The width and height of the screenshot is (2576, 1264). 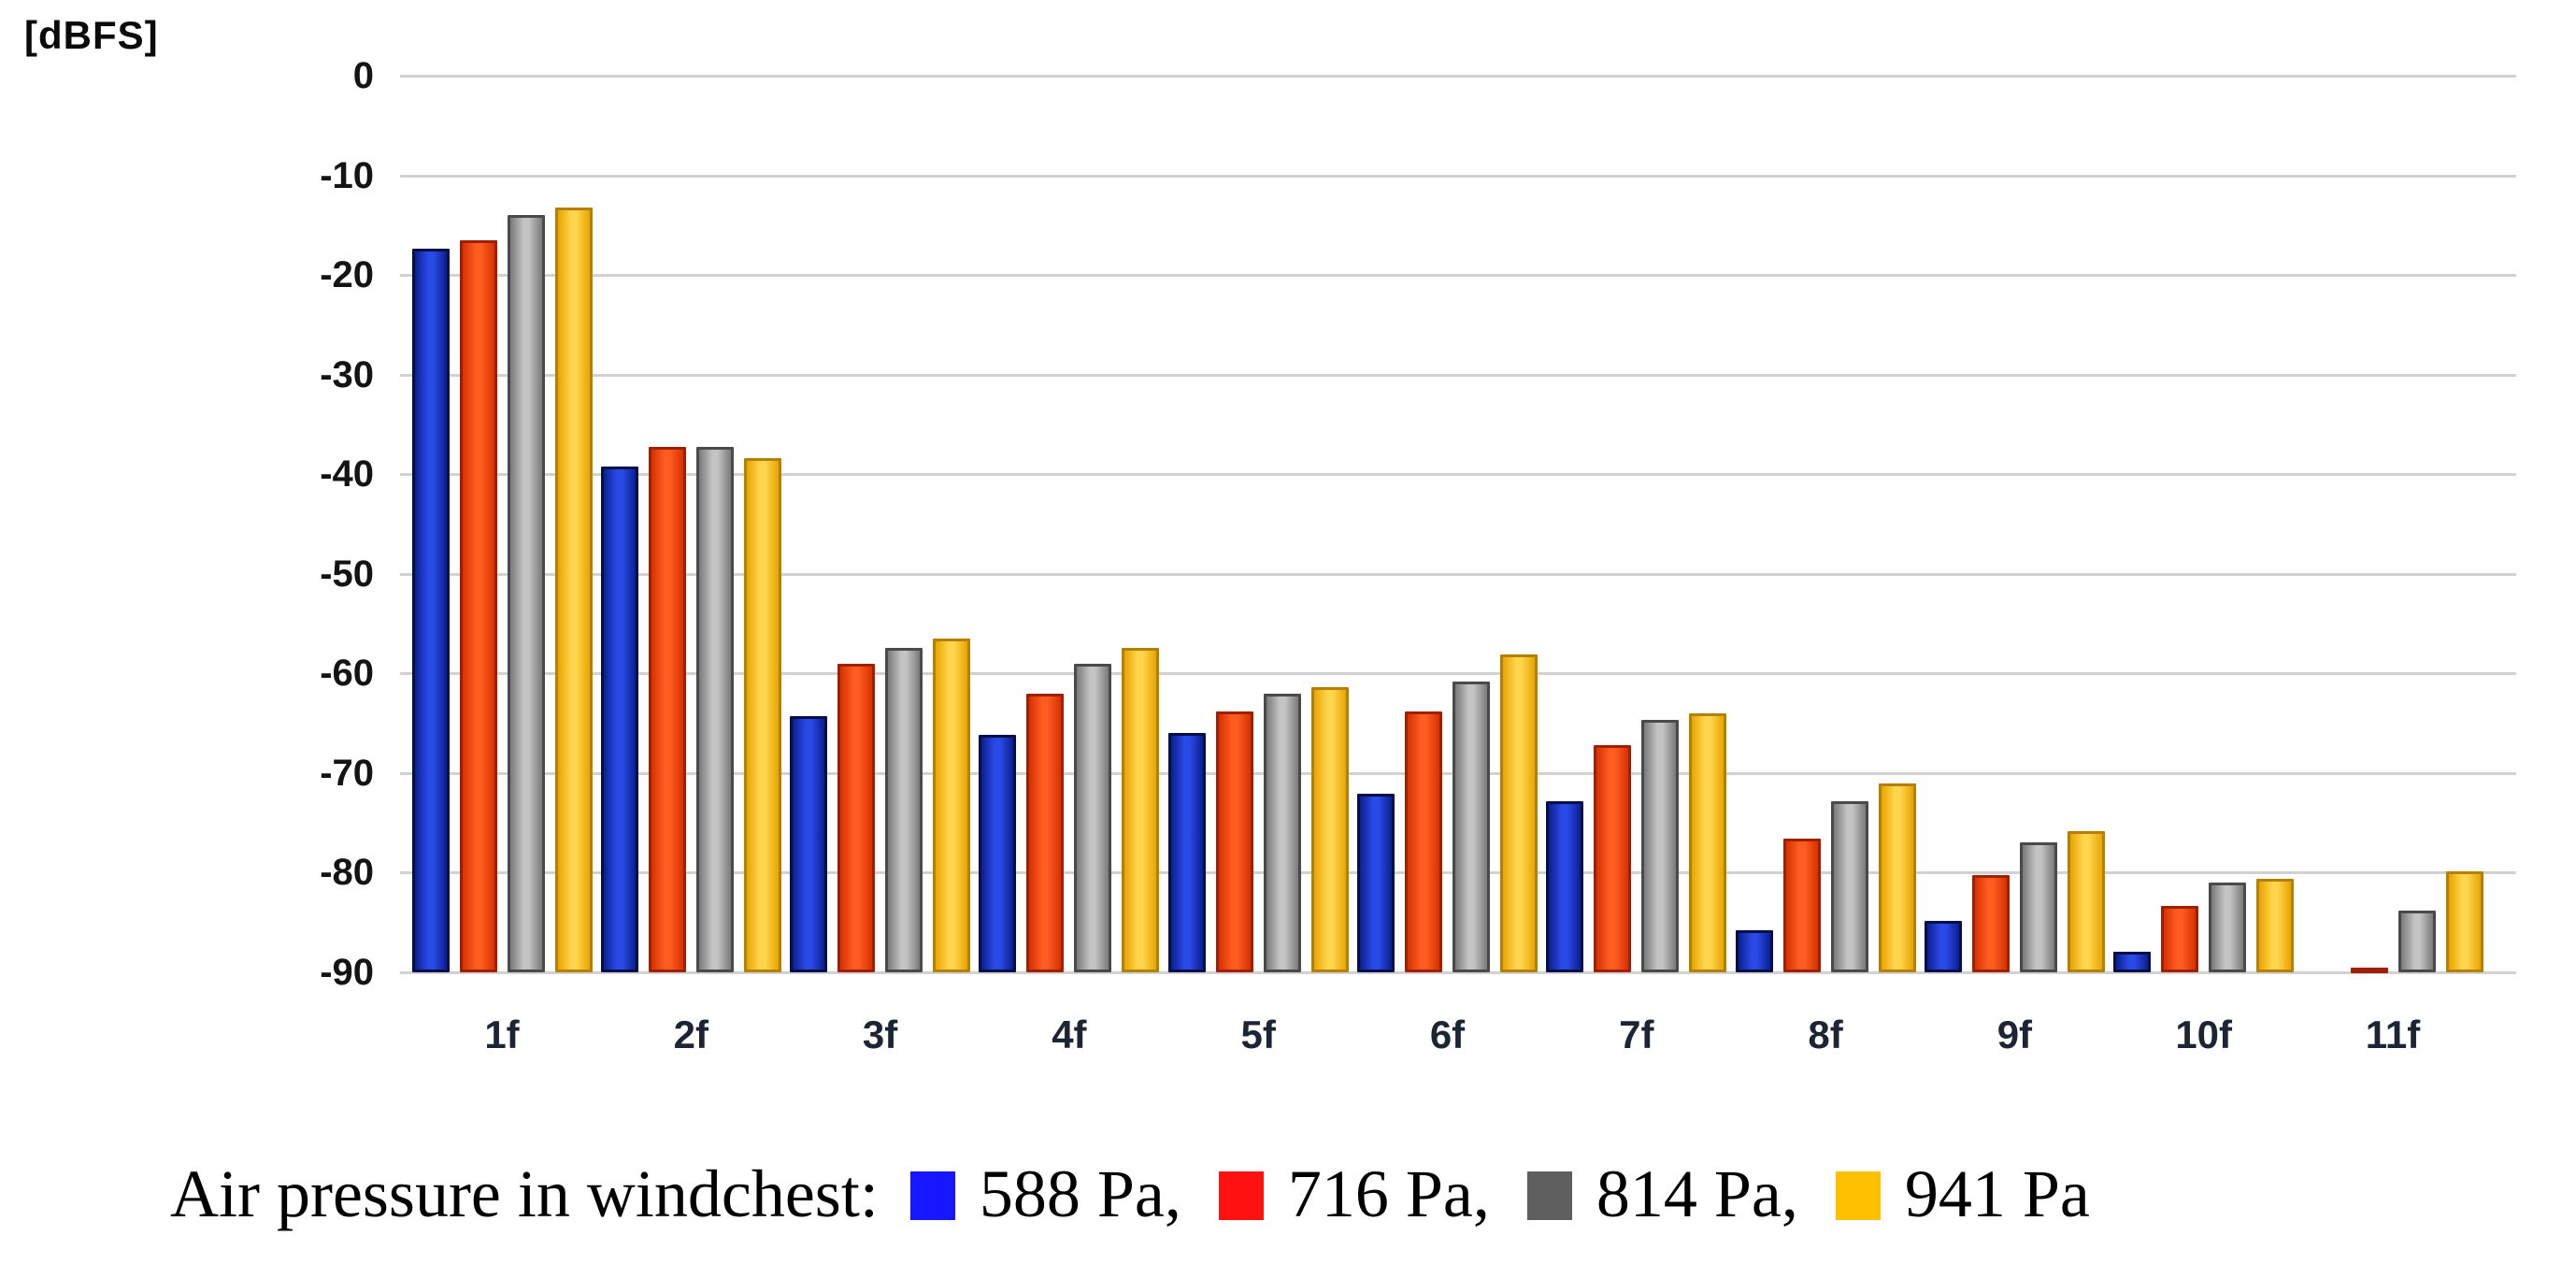 What do you see at coordinates (1458, 475) in the screenshot?
I see `gridline--40` at bounding box center [1458, 475].